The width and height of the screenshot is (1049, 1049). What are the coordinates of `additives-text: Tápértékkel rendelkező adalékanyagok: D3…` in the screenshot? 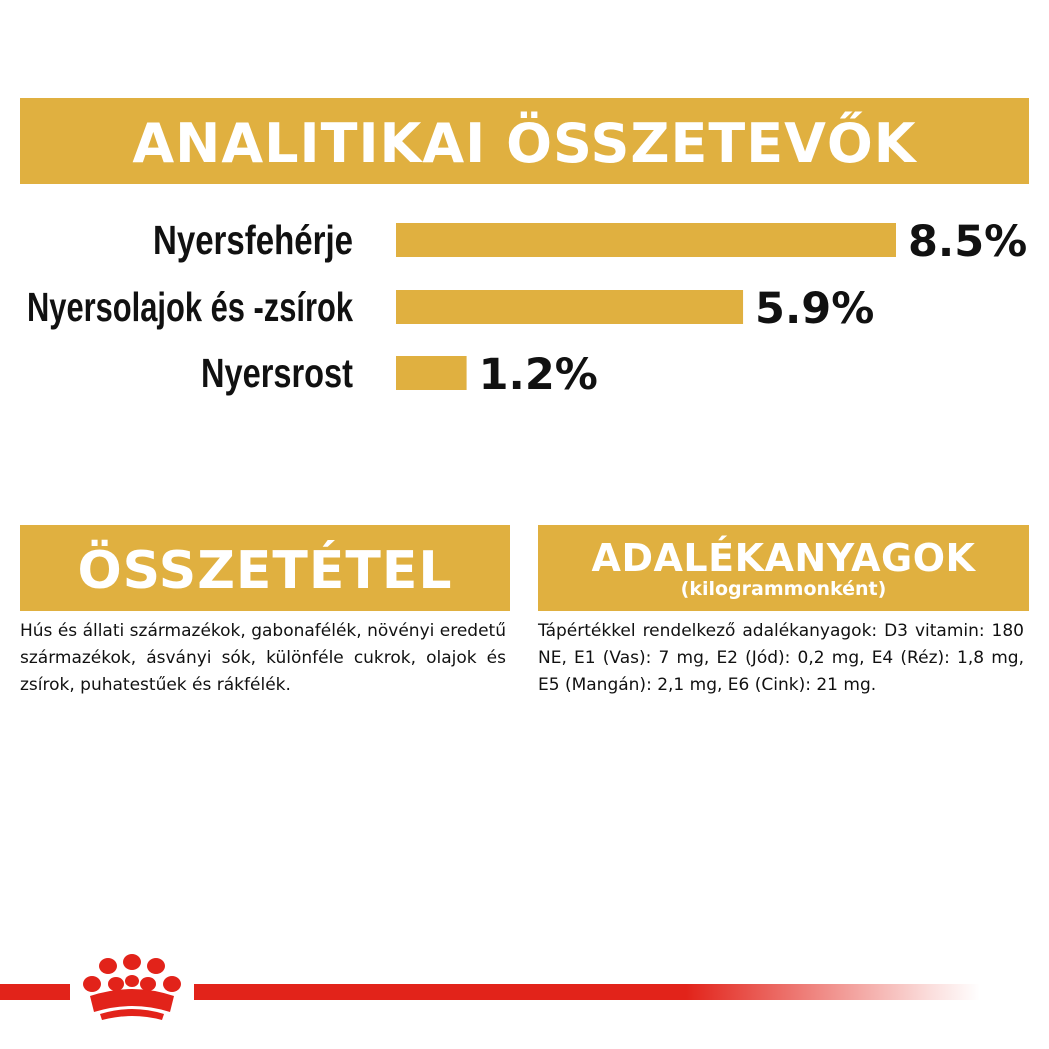 It's located at (781, 658).